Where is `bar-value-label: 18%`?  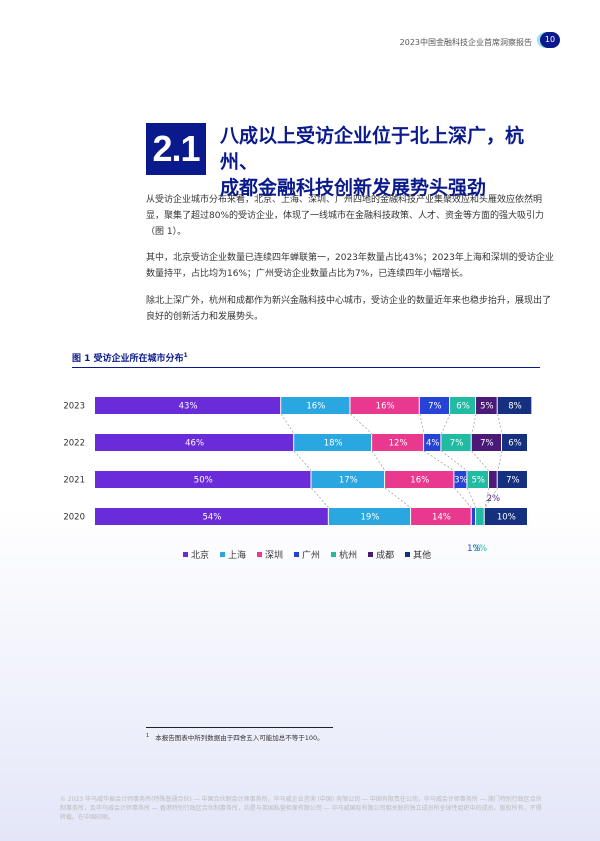
bar-value-label: 18% is located at coordinates (333, 444).